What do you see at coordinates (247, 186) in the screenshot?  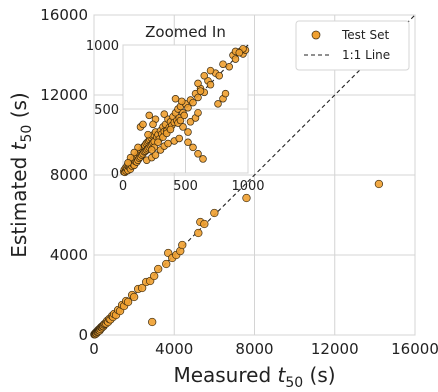 I see `inset-x-tick-label: 1000` at bounding box center [247, 186].